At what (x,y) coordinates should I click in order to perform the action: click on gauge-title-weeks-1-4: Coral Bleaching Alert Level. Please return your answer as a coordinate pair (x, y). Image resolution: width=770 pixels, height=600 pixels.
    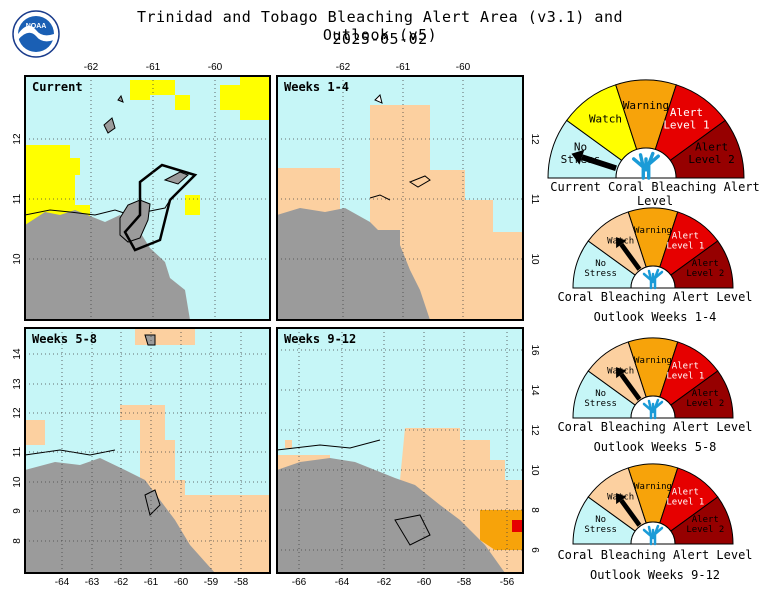
    Looking at the image, I should click on (655, 297).